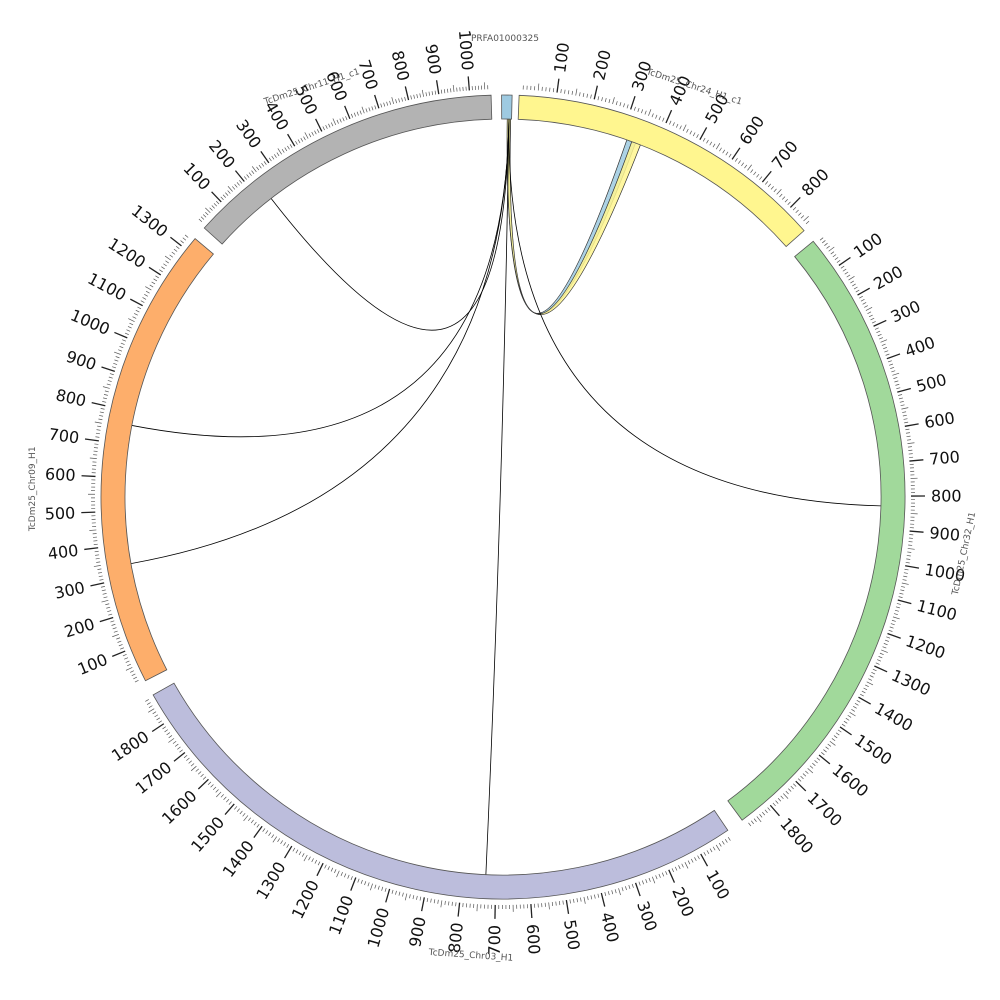  I want to click on tick-label-chr03-1100: 1100, so click(341, 915).